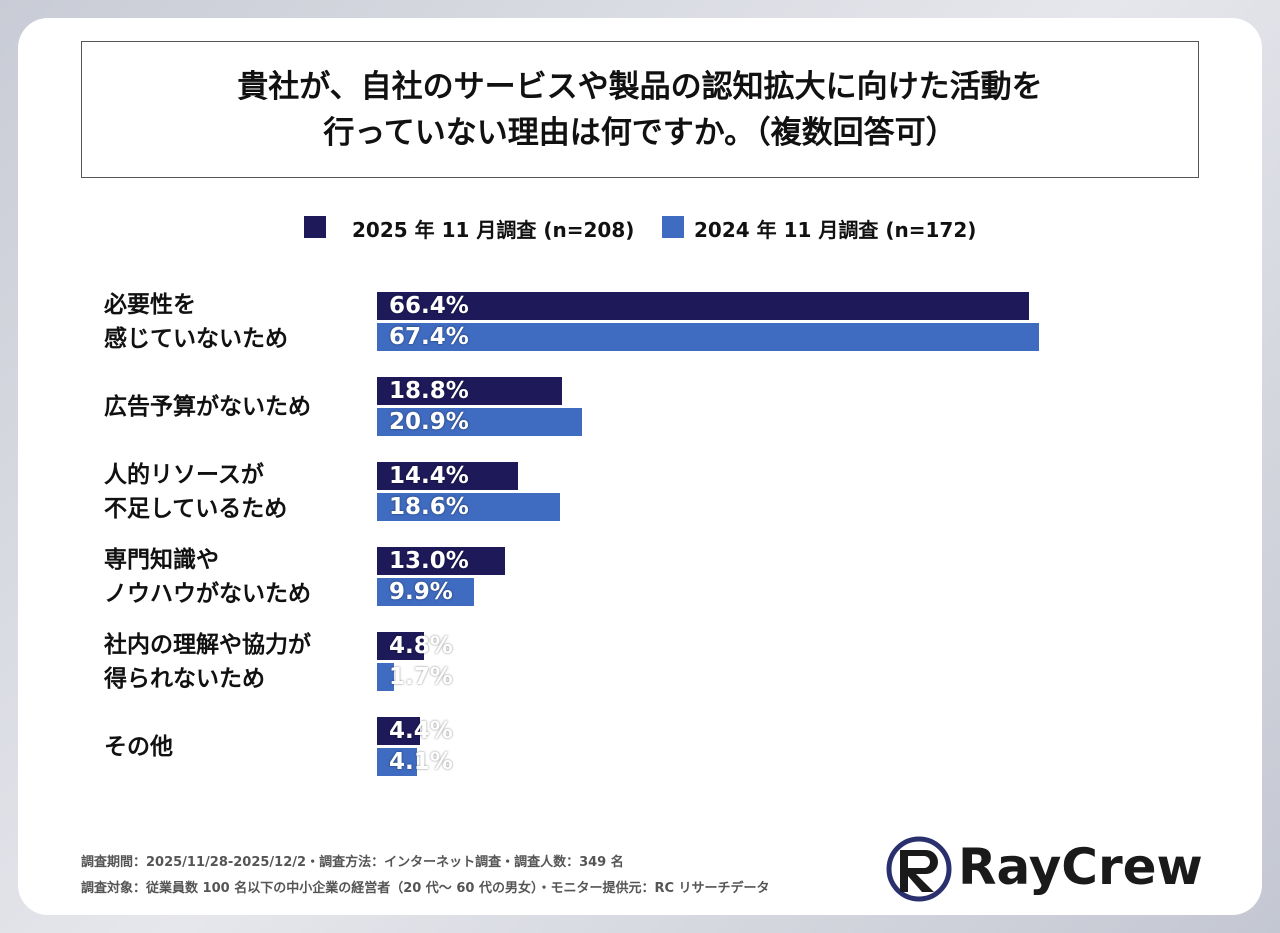 This screenshot has height=933, width=1280. I want to click on value-label: 20.9%, so click(429, 422).